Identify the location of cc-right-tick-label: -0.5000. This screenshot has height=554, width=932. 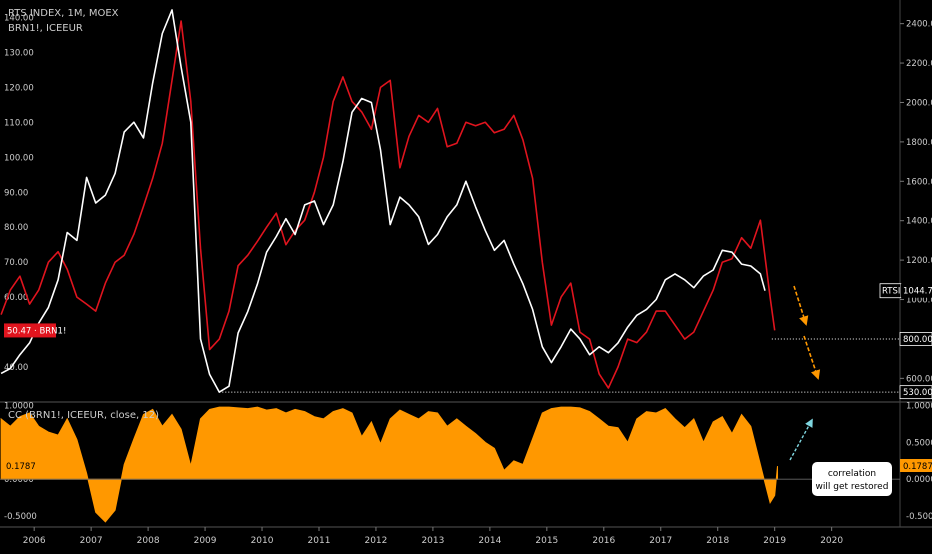
(919, 517).